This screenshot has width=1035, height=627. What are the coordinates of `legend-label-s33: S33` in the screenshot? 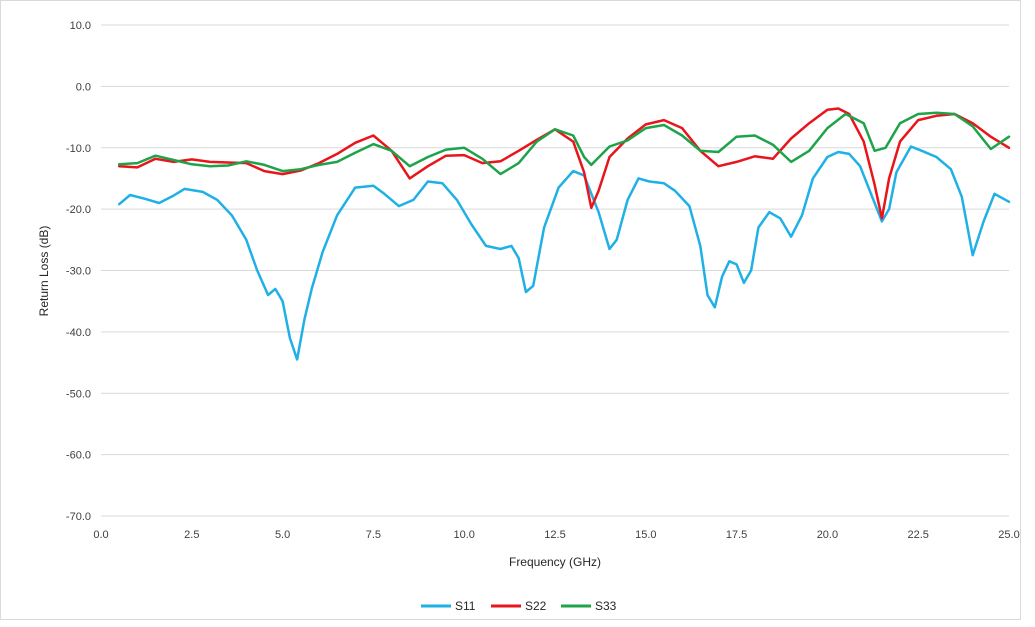 It's located at (606, 606).